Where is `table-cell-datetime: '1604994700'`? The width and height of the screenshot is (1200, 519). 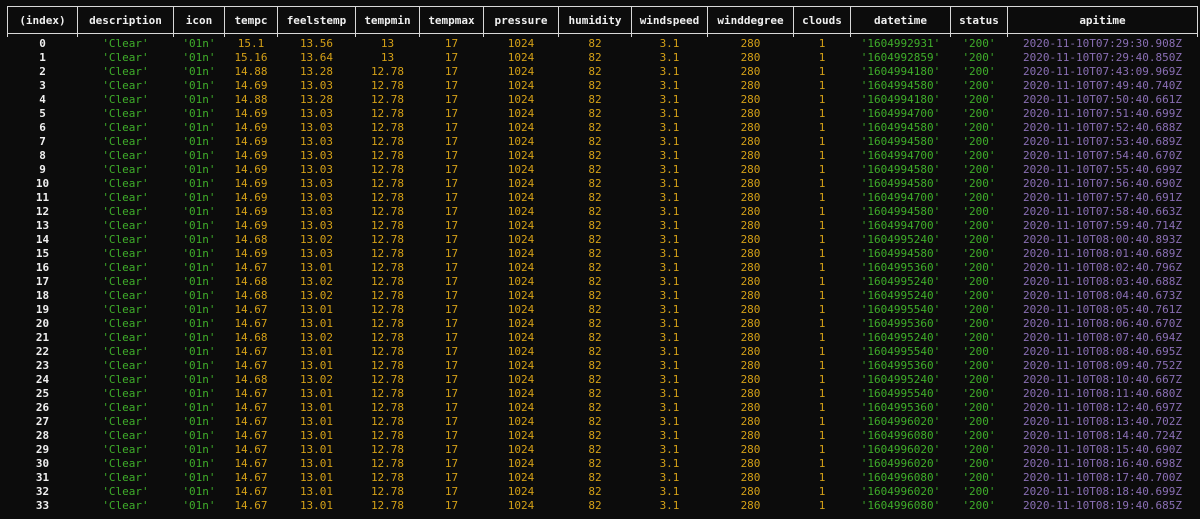 table-cell-datetime: '1604994700' is located at coordinates (900, 155).